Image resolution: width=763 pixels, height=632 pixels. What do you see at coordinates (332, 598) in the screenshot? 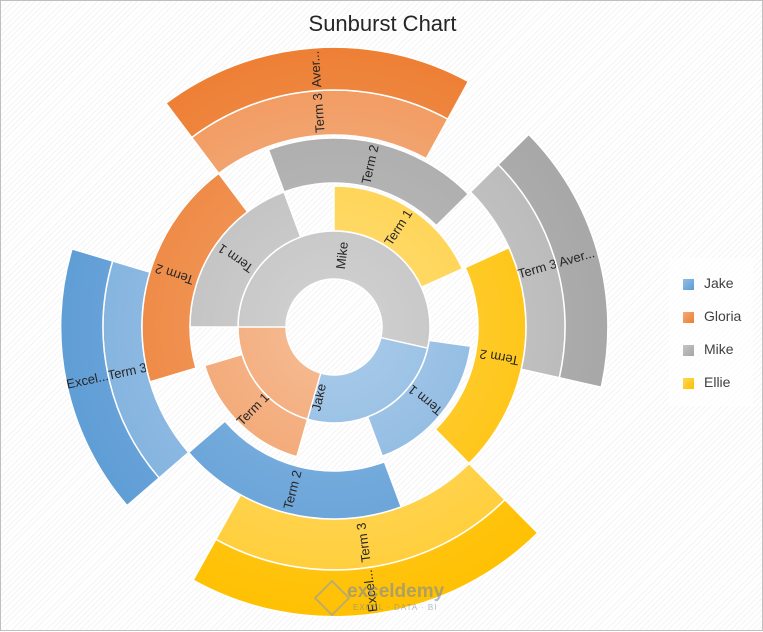
I see `watermark-logo-icon` at bounding box center [332, 598].